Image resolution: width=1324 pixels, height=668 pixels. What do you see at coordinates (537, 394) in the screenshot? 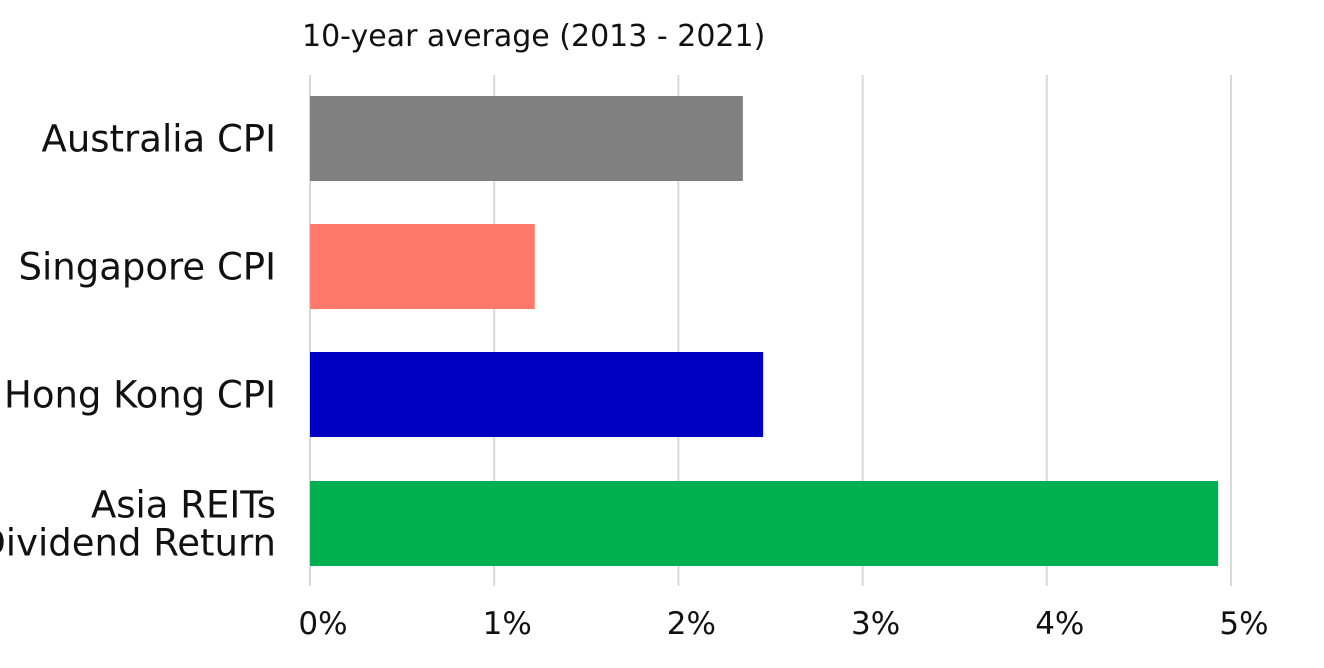
I see `bar-hong-kong-cpi` at bounding box center [537, 394].